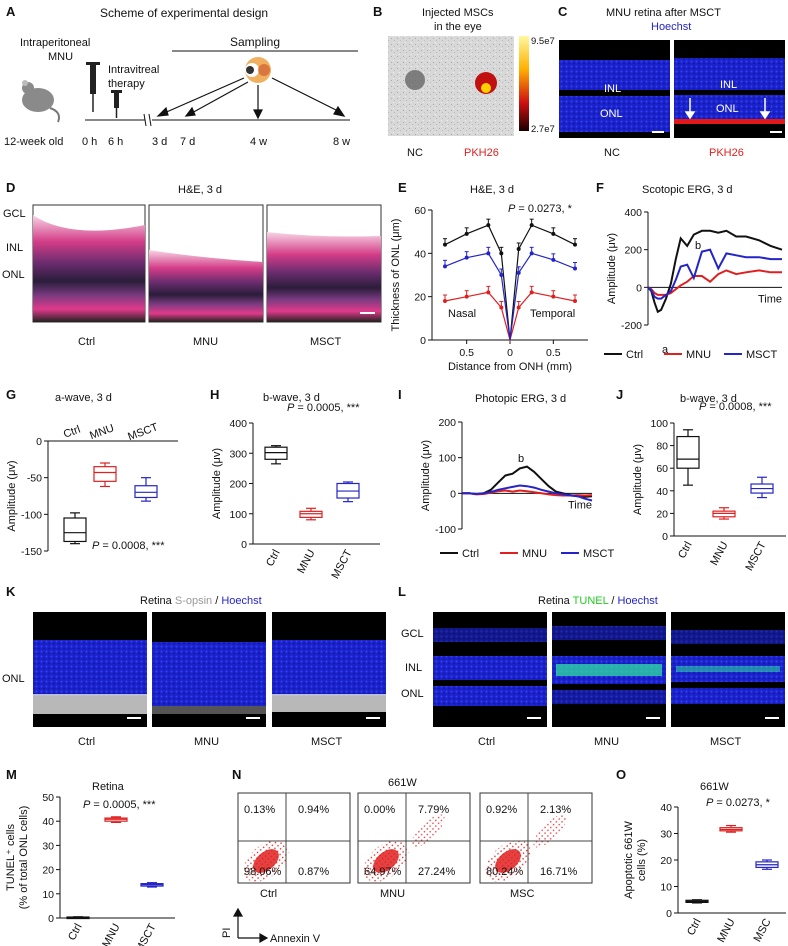 This screenshot has width=788, height=946. I want to click on box-mnu, so click(724, 513).